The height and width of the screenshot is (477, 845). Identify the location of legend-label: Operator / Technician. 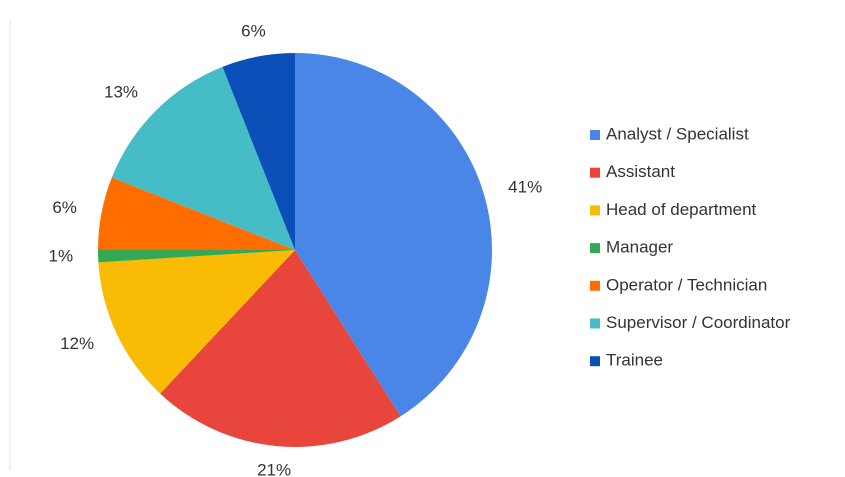
(686, 284).